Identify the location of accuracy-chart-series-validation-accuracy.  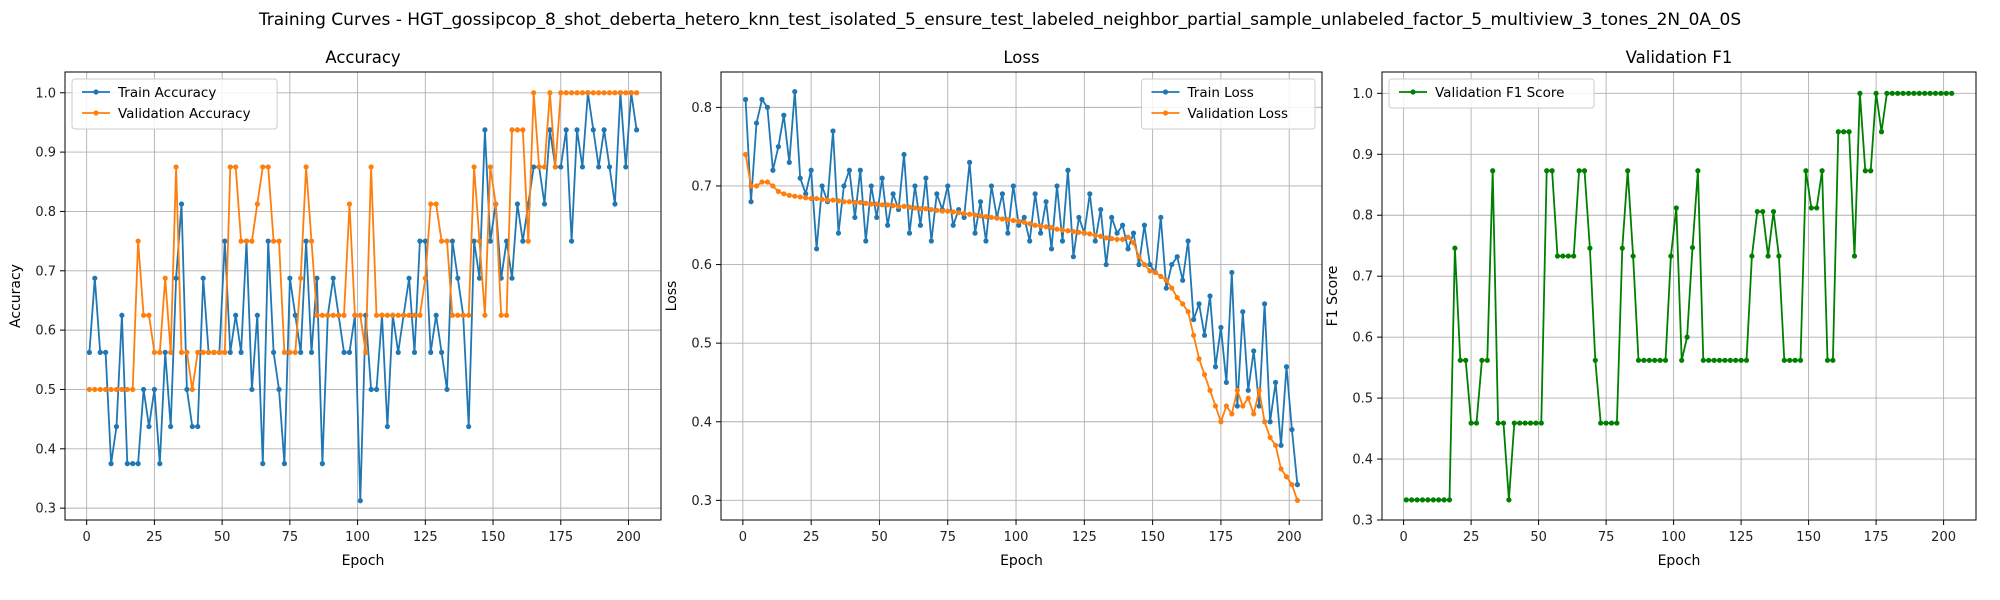
(363, 241).